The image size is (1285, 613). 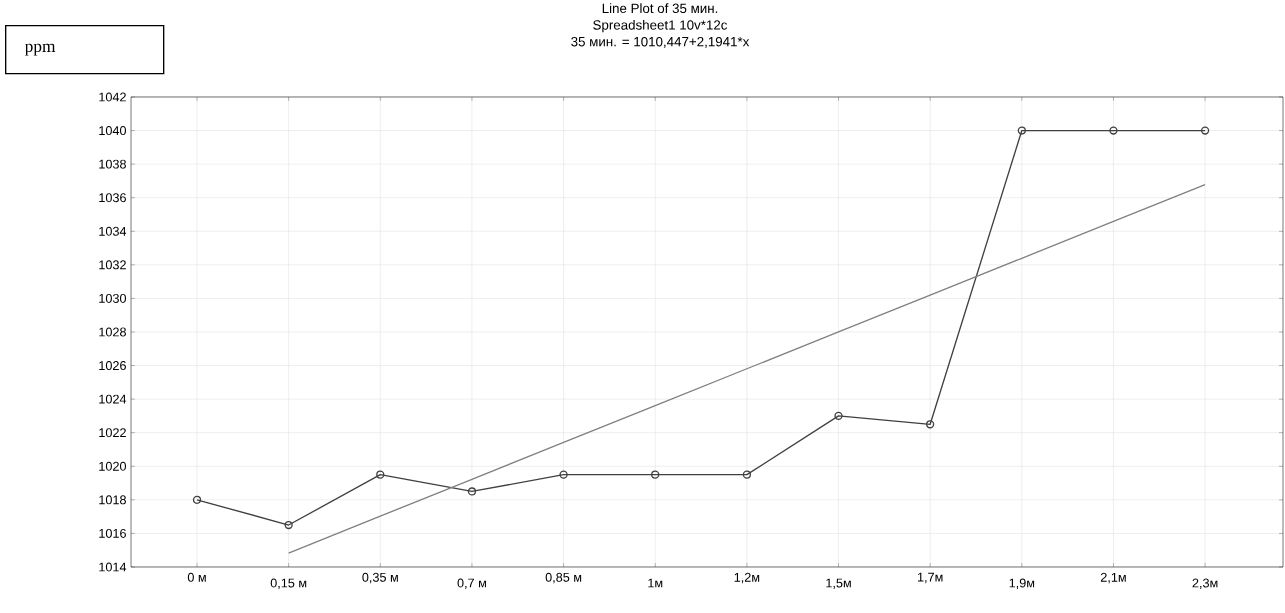 I want to click on x-tick-label: 2,3м, so click(x=1205, y=583).